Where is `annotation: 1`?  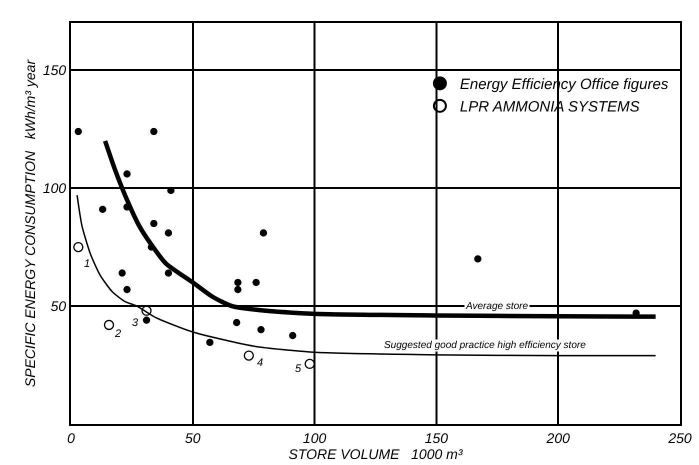
annotation: 1 is located at coordinates (87, 264).